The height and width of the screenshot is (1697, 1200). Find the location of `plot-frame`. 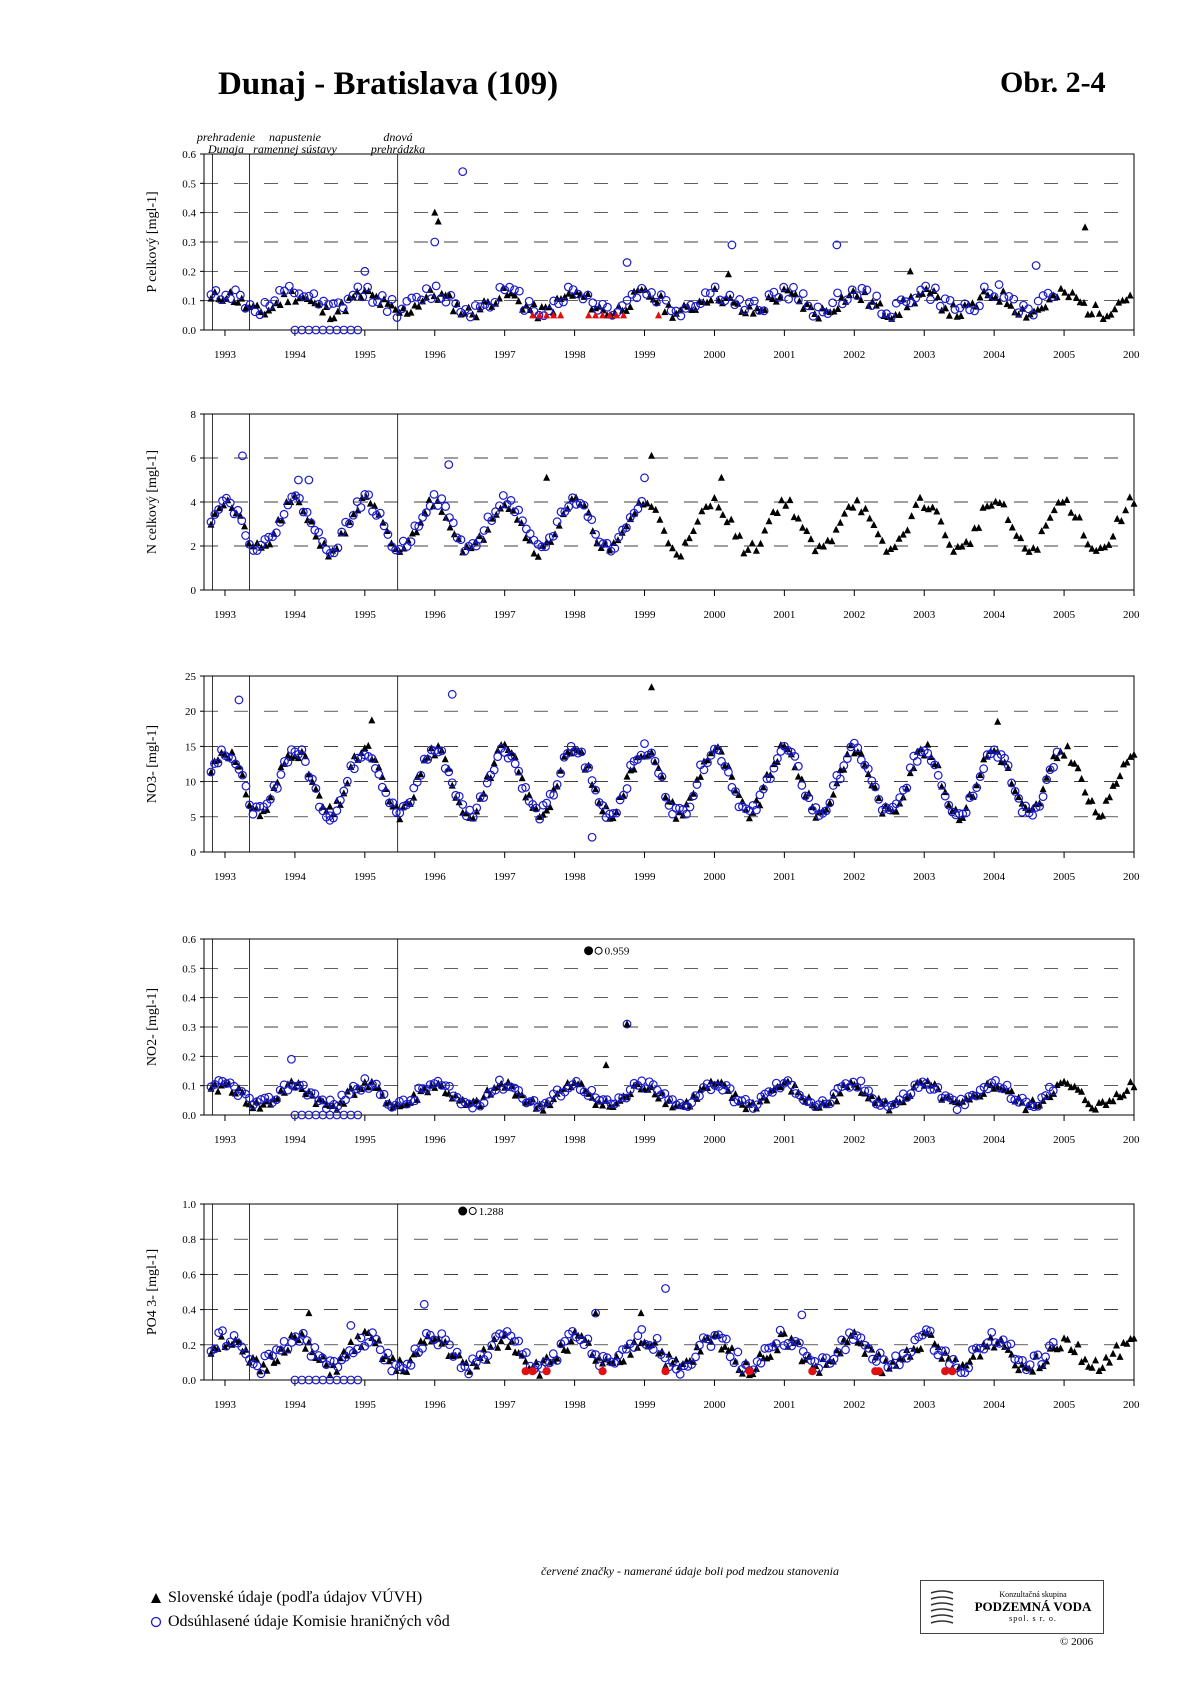

plot-frame is located at coordinates (669, 764).